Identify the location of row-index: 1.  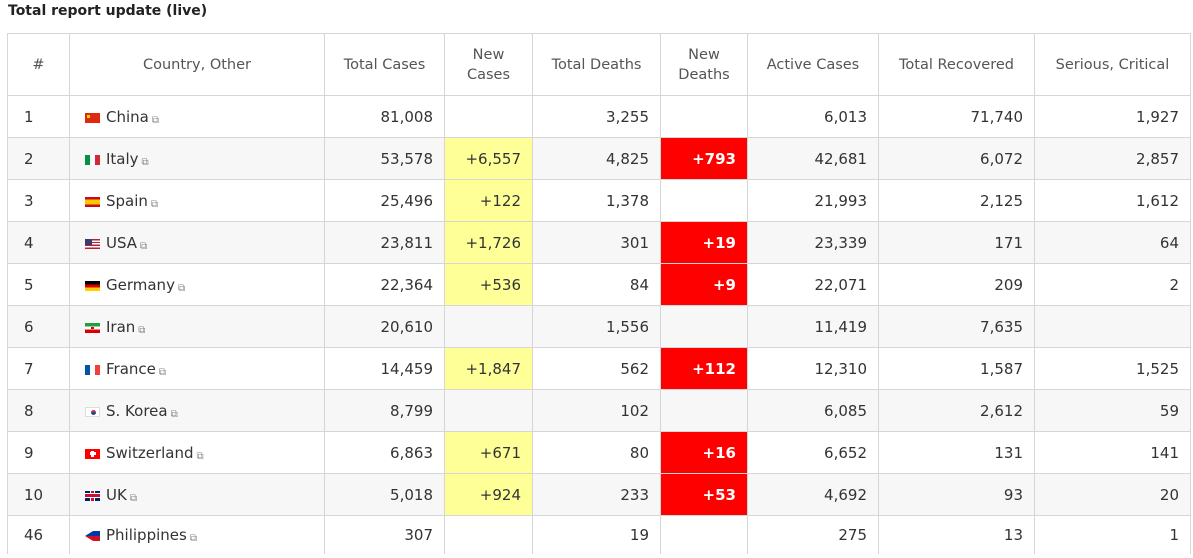
(38, 116).